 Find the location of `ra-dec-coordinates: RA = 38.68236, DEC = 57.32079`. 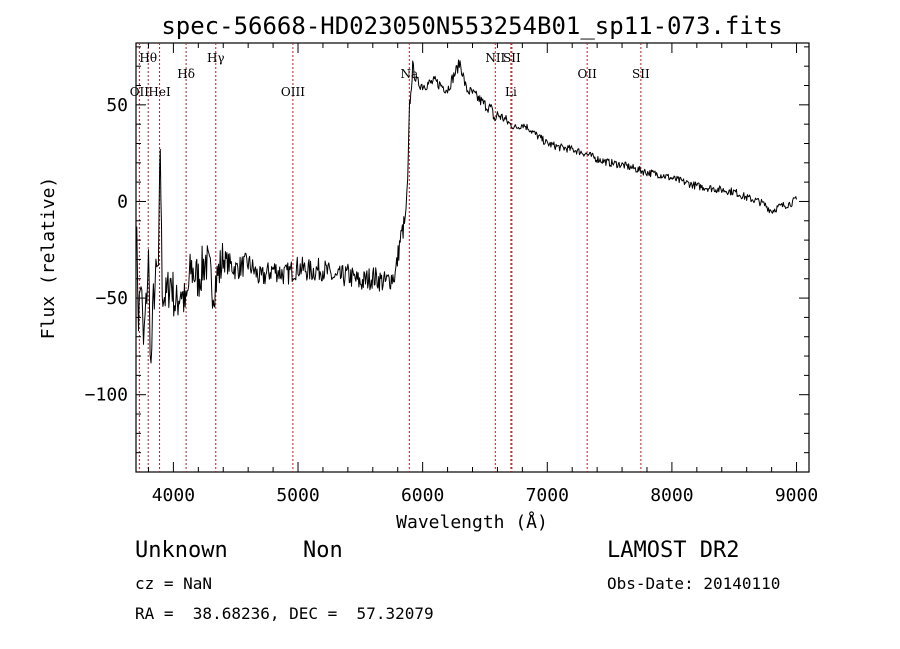

ra-dec-coordinates: RA = 38.68236, DEC = 57.32079 is located at coordinates (284, 613).